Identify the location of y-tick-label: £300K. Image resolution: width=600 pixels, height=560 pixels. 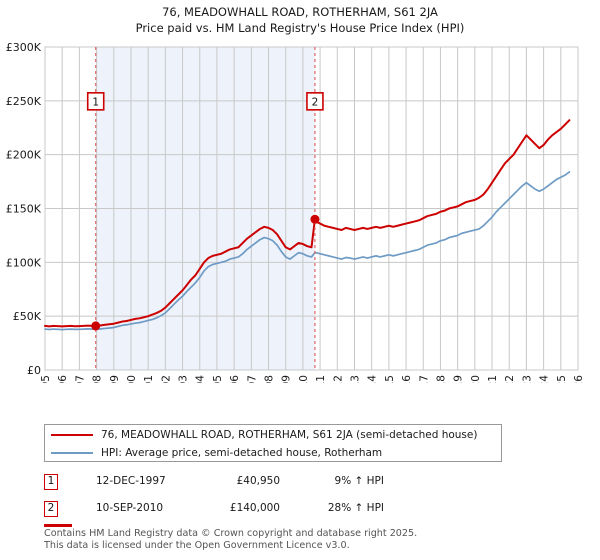
(24, 47).